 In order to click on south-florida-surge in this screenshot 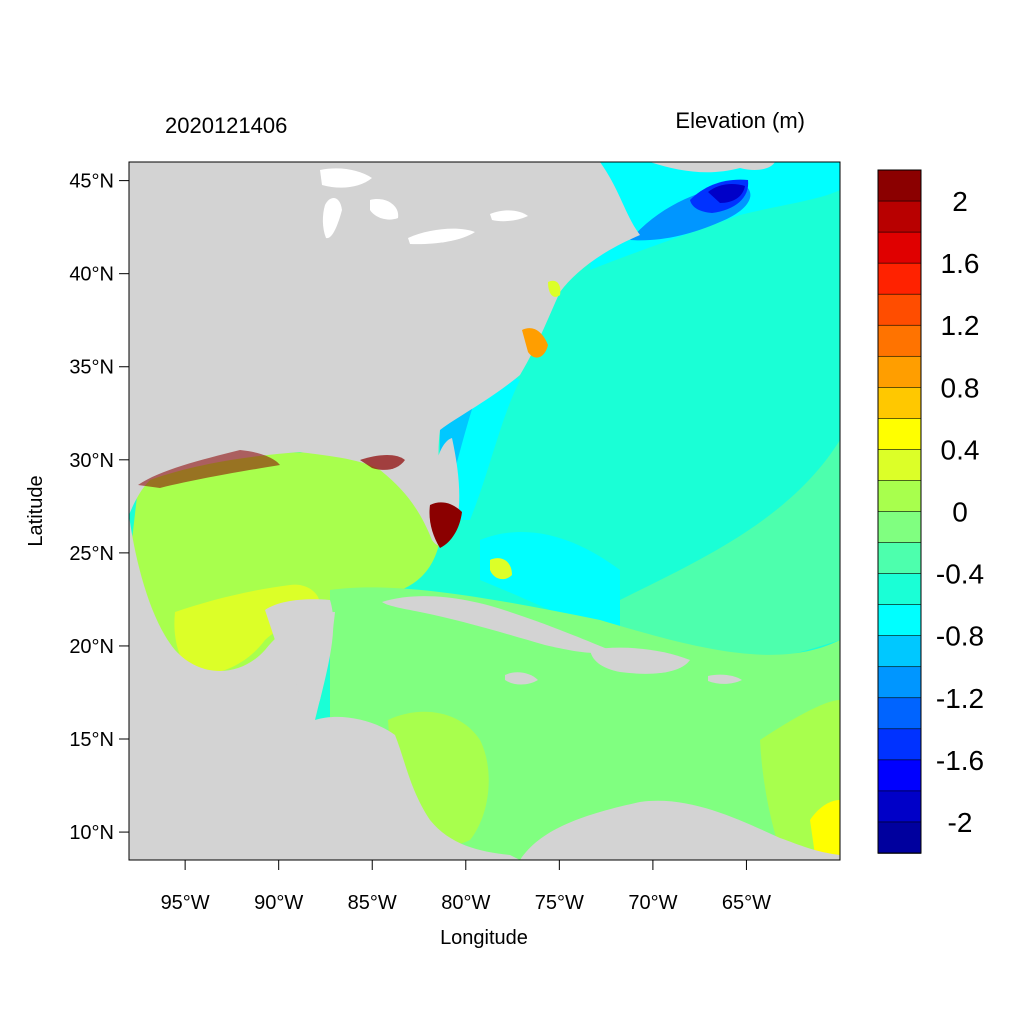, I will do `click(445, 525)`.